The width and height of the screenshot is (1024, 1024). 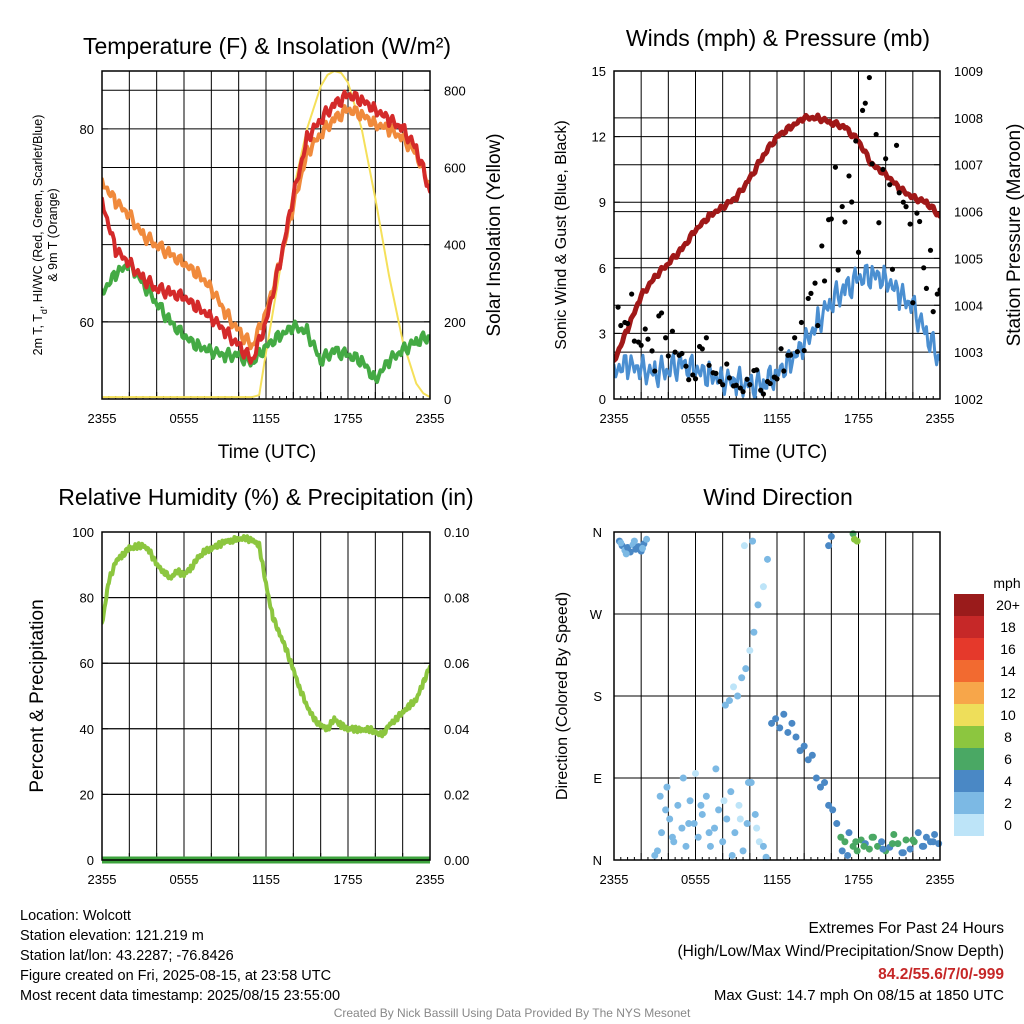 I want to click on y2-tick-label: 1008, so click(x=968, y=118).